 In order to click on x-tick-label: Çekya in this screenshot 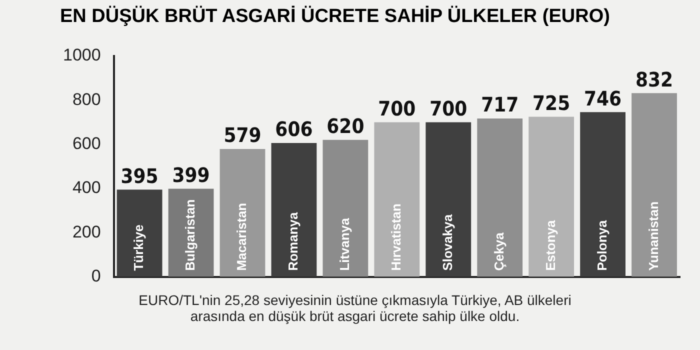, I will do `click(498, 251)`.